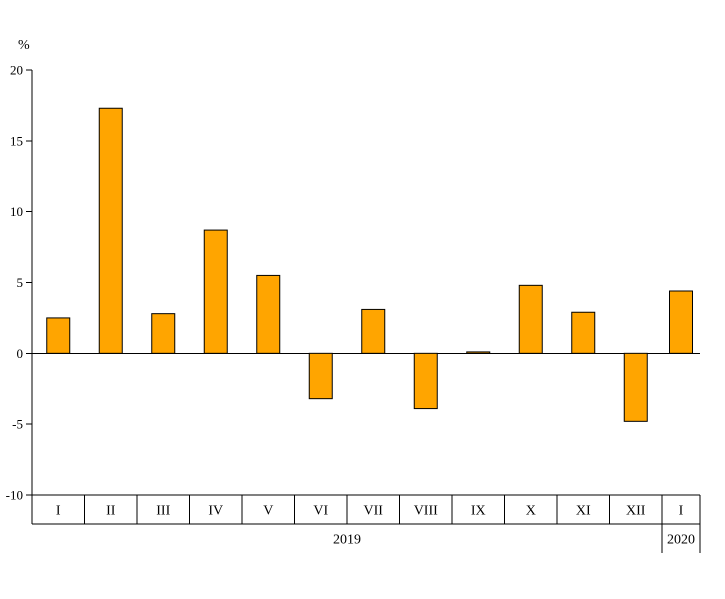 This screenshot has height=599, width=725. I want to click on y-axis-unit-label: %, so click(24, 45).